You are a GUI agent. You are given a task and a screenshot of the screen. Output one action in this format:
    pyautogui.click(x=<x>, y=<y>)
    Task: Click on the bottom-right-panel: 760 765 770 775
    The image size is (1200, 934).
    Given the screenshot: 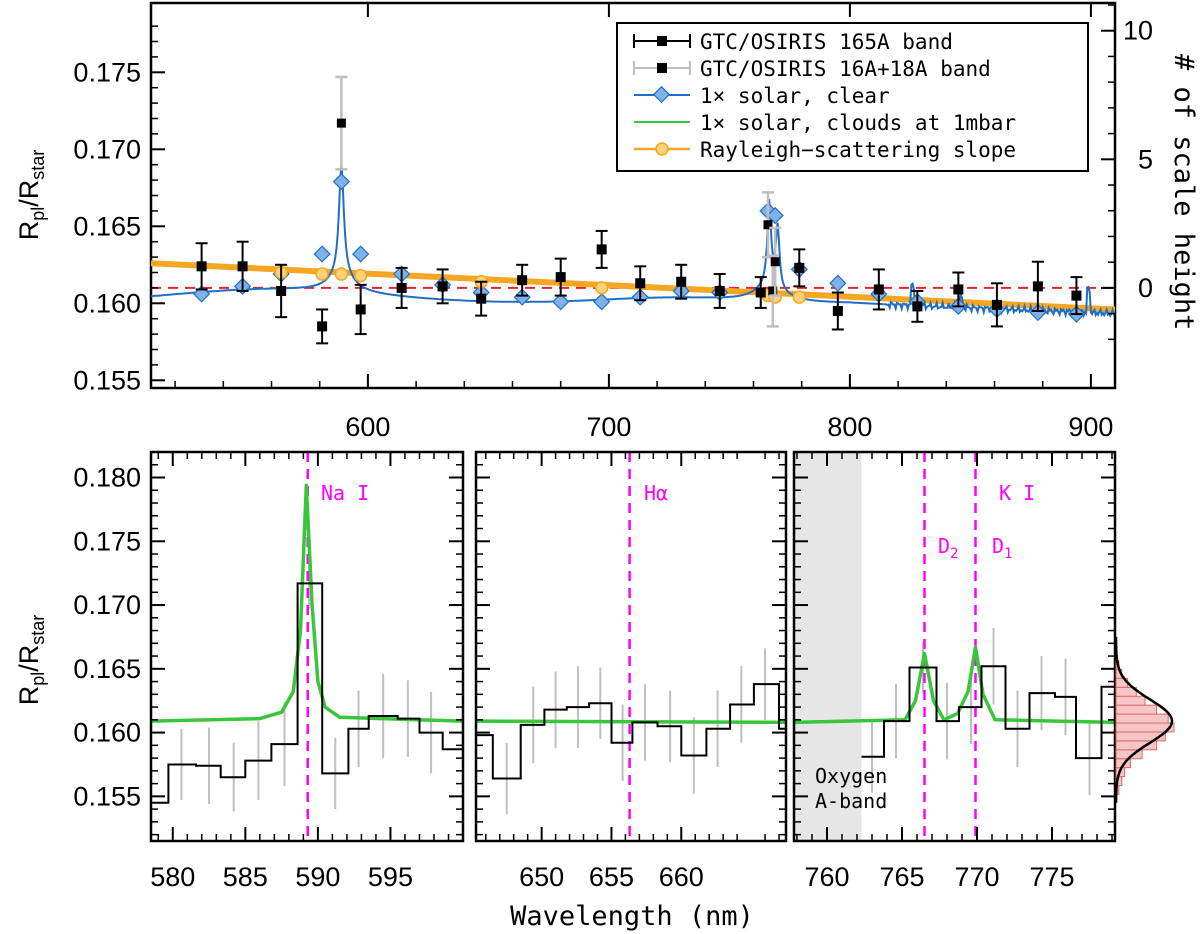 What is the action you would take?
    pyautogui.click(x=954, y=671)
    